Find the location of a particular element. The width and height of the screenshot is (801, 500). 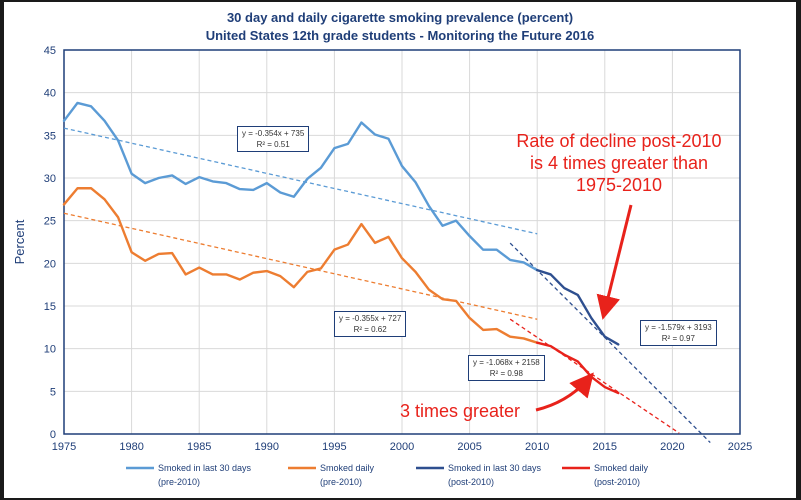

y-tick-label: 35 is located at coordinates (50, 136).